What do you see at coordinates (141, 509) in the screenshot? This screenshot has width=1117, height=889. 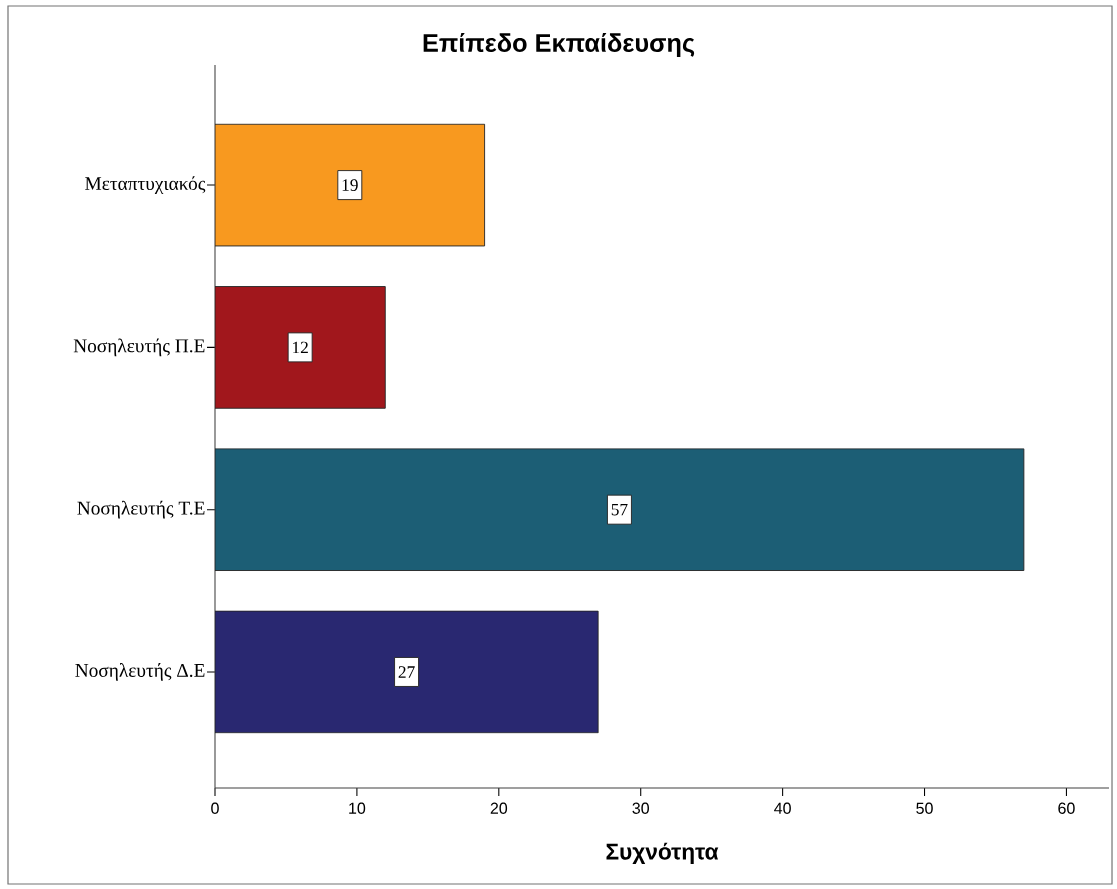 I see `y-tick-label: Νοσηλευτής Τ.Ε` at bounding box center [141, 509].